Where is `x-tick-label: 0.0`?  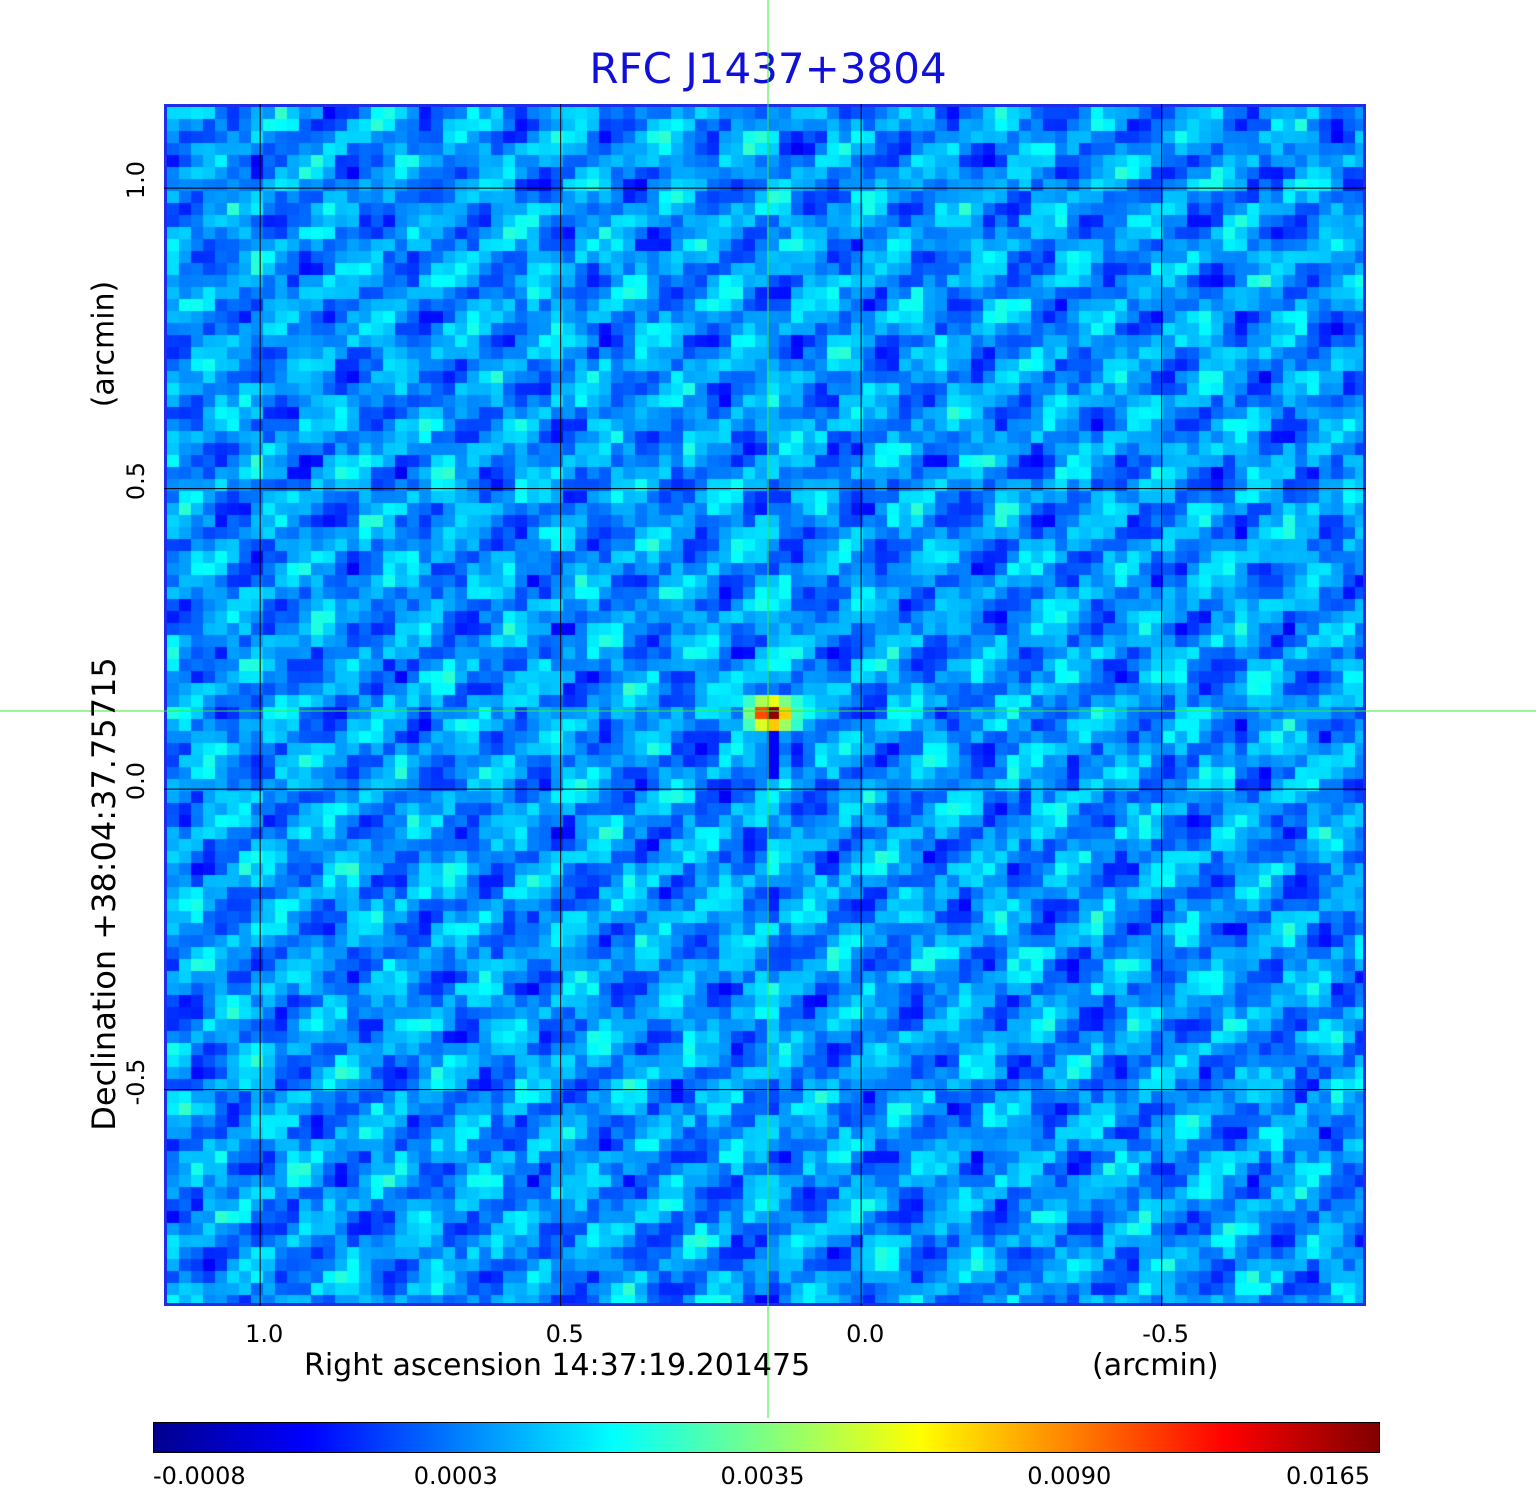 x-tick-label: 0.0 is located at coordinates (865, 1334).